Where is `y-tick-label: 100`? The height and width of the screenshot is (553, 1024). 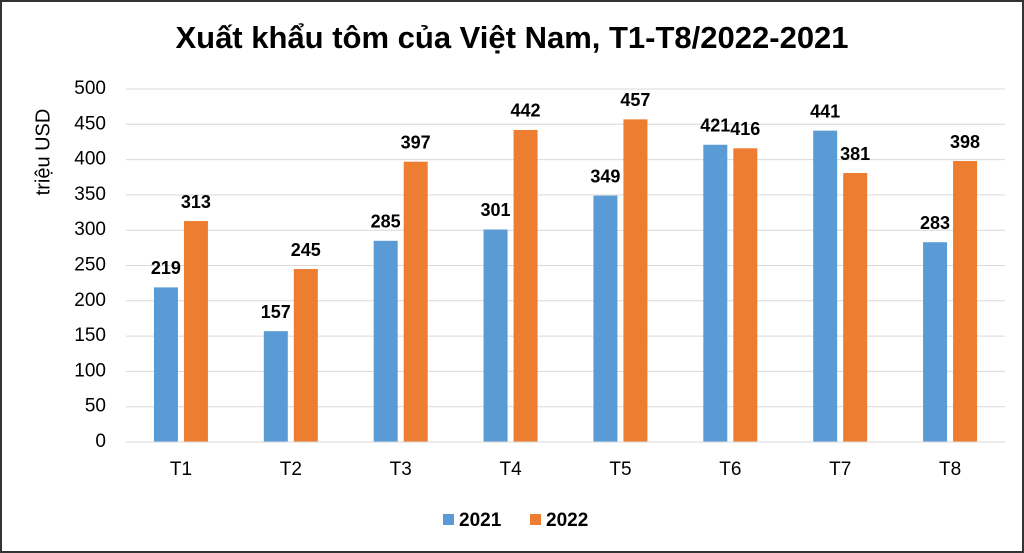 y-tick-label: 100 is located at coordinates (90, 370).